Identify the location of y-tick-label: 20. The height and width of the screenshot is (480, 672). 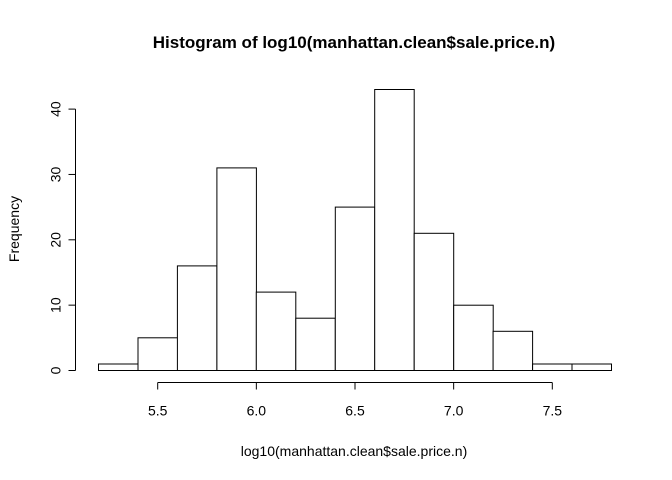
(56, 240).